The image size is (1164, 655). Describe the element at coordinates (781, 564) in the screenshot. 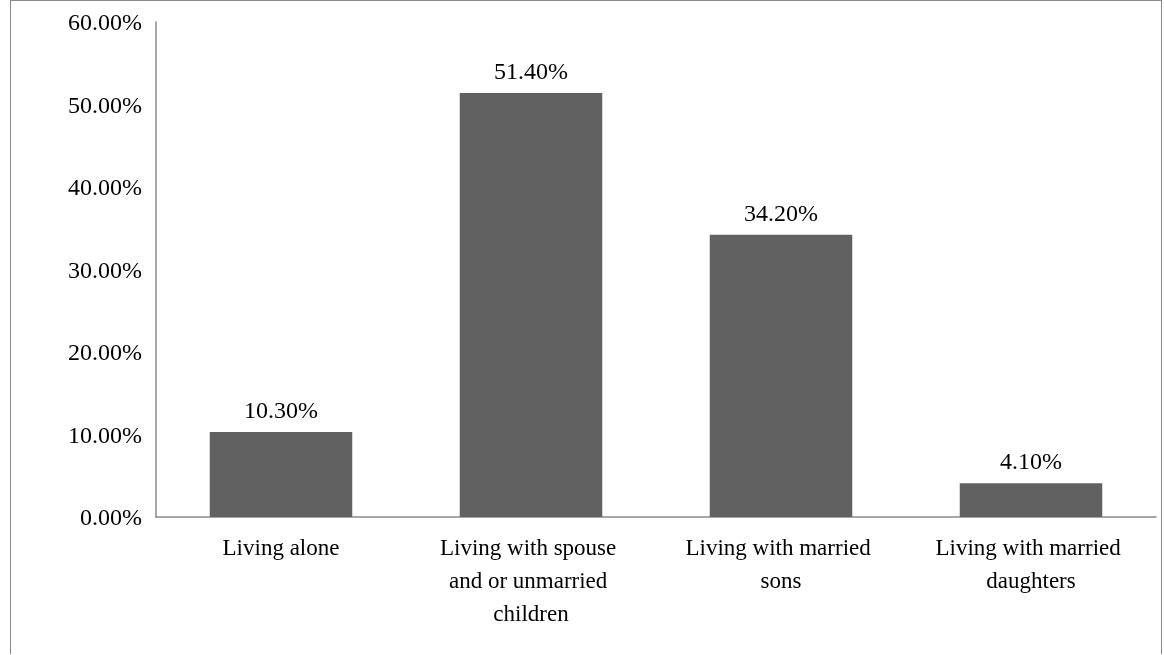

I see `x-tick-label: Living with married sons` at that location.